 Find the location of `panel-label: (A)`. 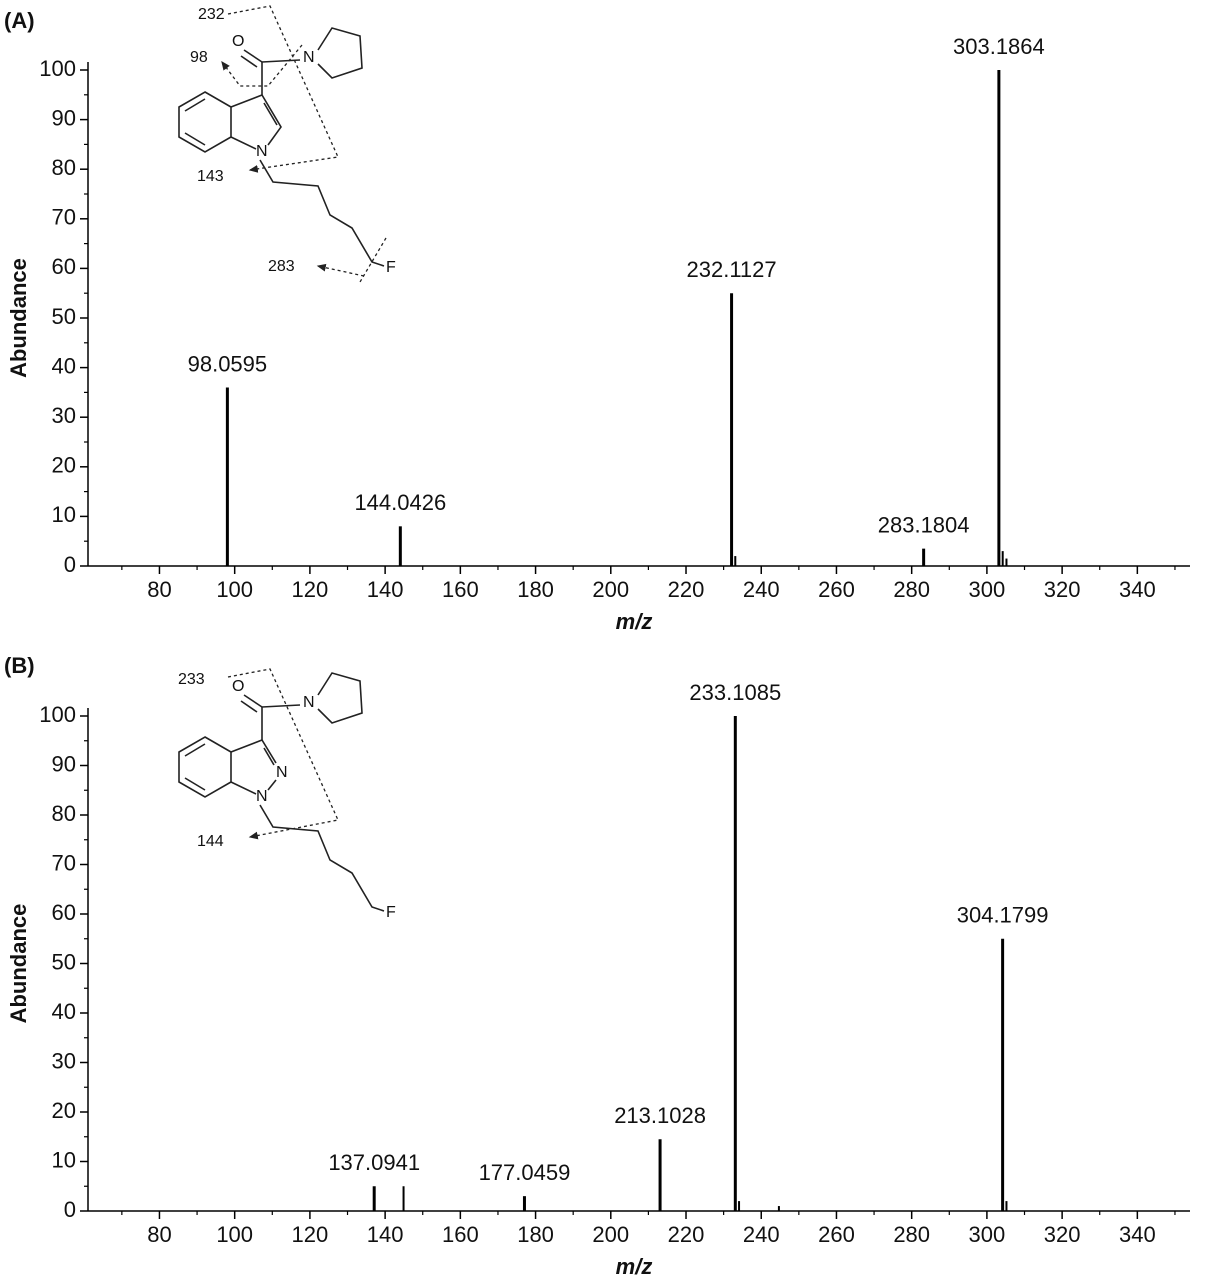

panel-label: (A) is located at coordinates (19, 20).